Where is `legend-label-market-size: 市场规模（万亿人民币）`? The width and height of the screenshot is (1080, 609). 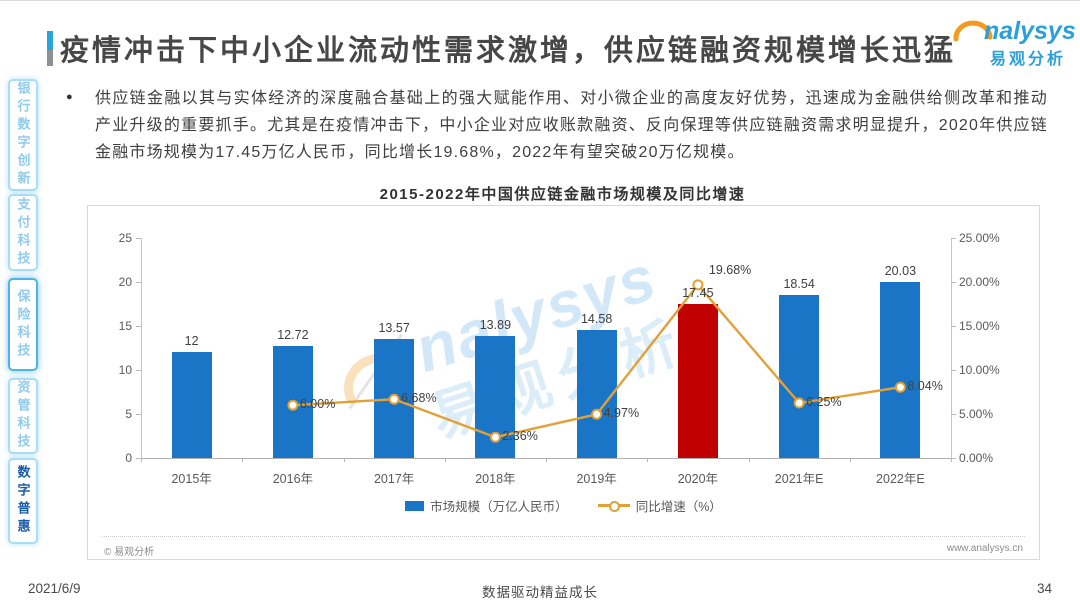 legend-label-market-size: 市场规模（万亿人民币） is located at coordinates (499, 507).